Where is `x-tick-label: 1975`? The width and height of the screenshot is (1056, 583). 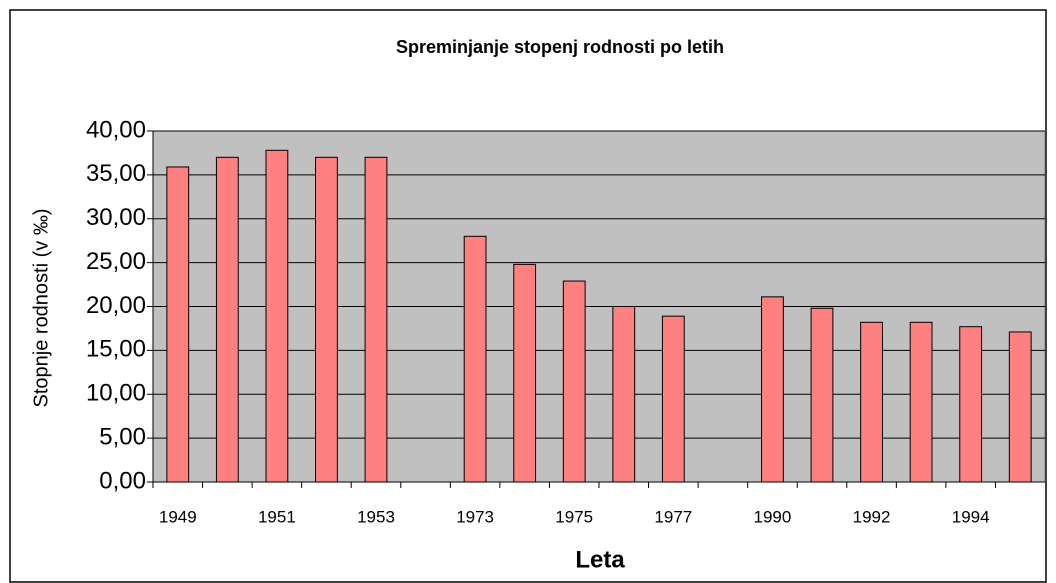
x-tick-label: 1975 is located at coordinates (574, 516).